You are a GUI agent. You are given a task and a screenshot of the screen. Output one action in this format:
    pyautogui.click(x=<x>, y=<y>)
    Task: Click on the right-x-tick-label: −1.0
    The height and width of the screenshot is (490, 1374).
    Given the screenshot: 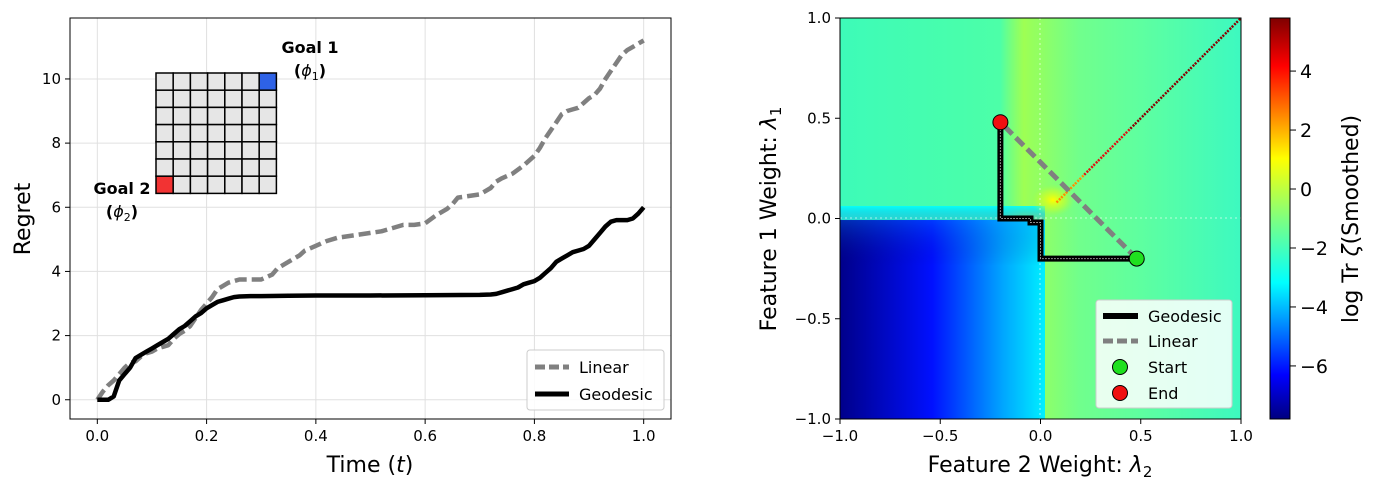 What is the action you would take?
    pyautogui.click(x=840, y=436)
    